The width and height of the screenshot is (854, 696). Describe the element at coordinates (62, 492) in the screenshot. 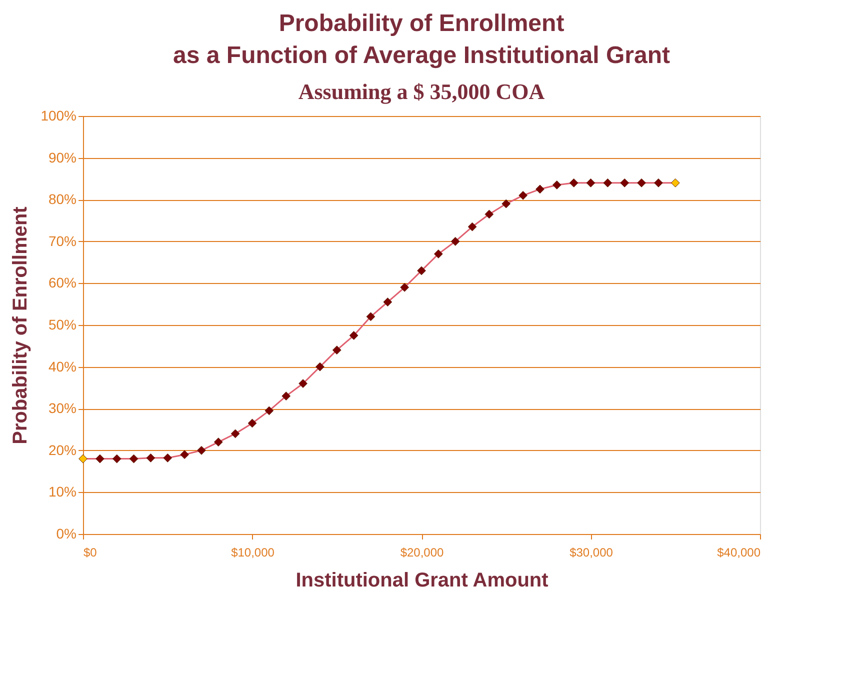

I see `y-tick-label: 10%` at that location.